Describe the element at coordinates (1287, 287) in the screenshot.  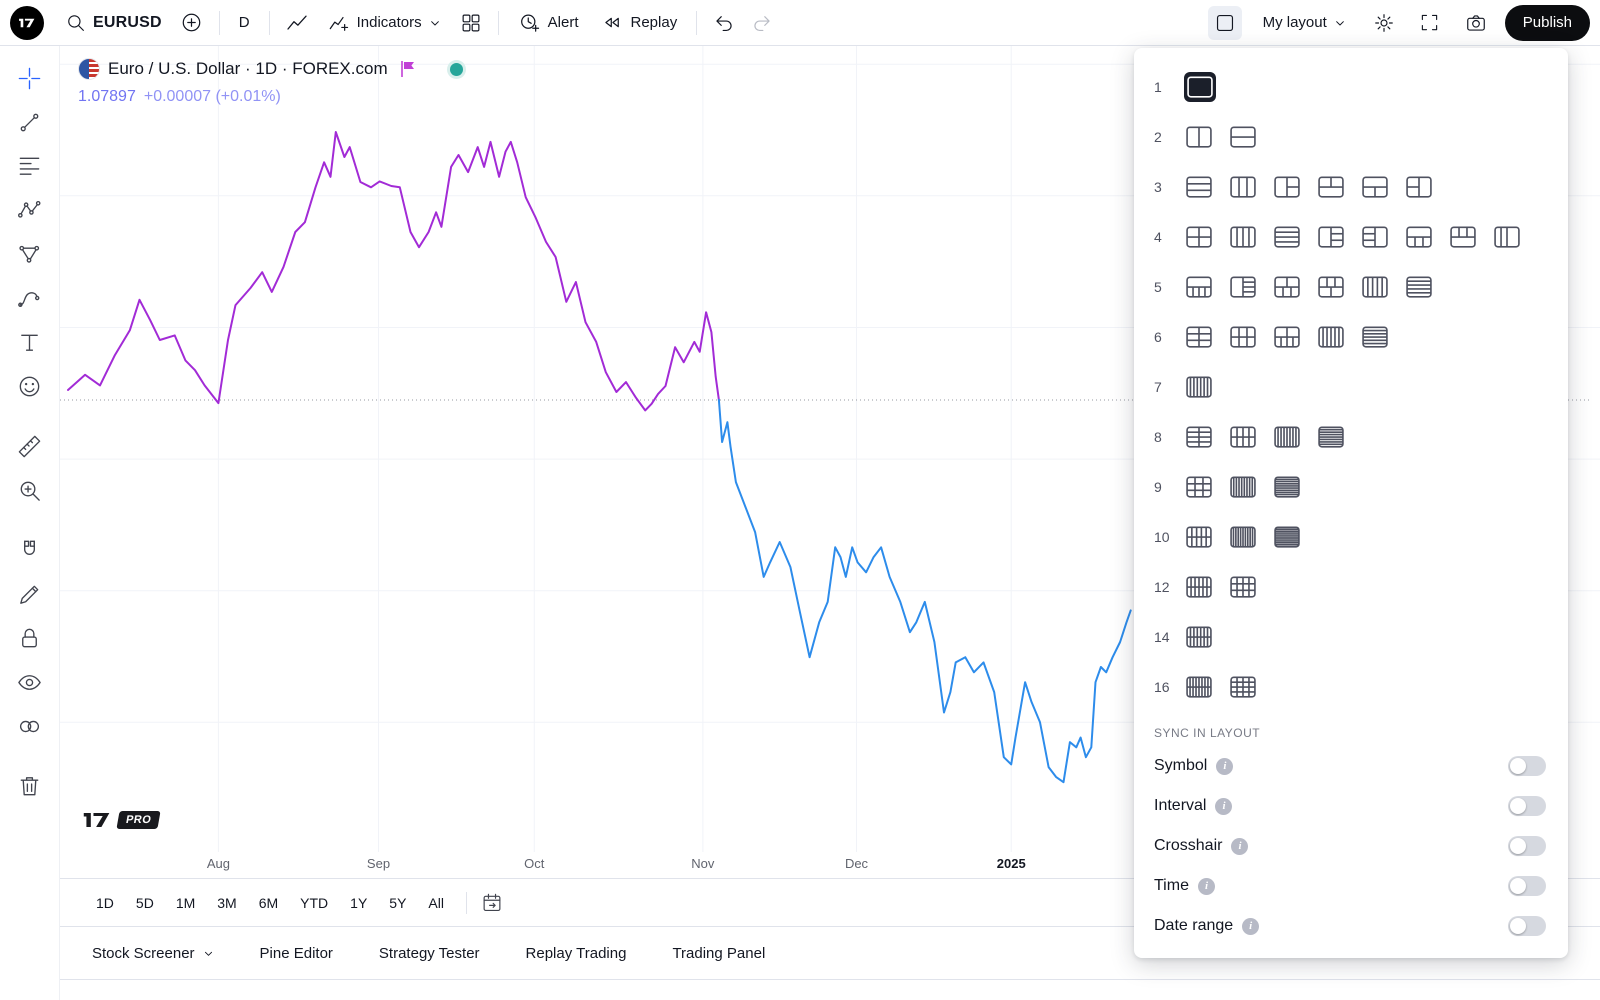
I see `layout-option-5-2T3B` at that location.